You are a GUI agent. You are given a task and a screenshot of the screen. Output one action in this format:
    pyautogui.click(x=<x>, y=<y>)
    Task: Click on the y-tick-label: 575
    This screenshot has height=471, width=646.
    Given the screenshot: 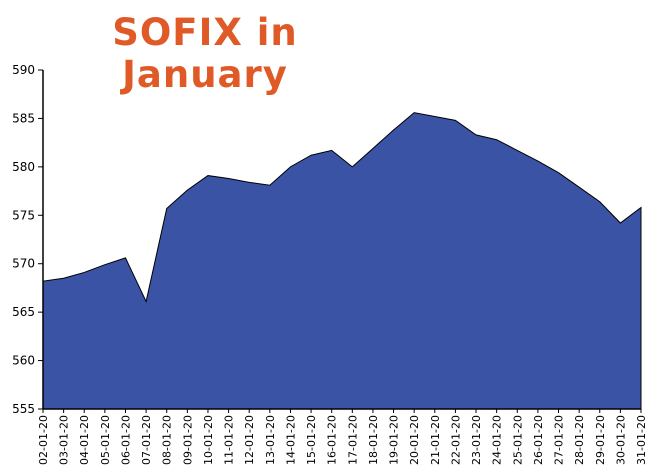 What is the action you would take?
    pyautogui.click(x=23, y=215)
    